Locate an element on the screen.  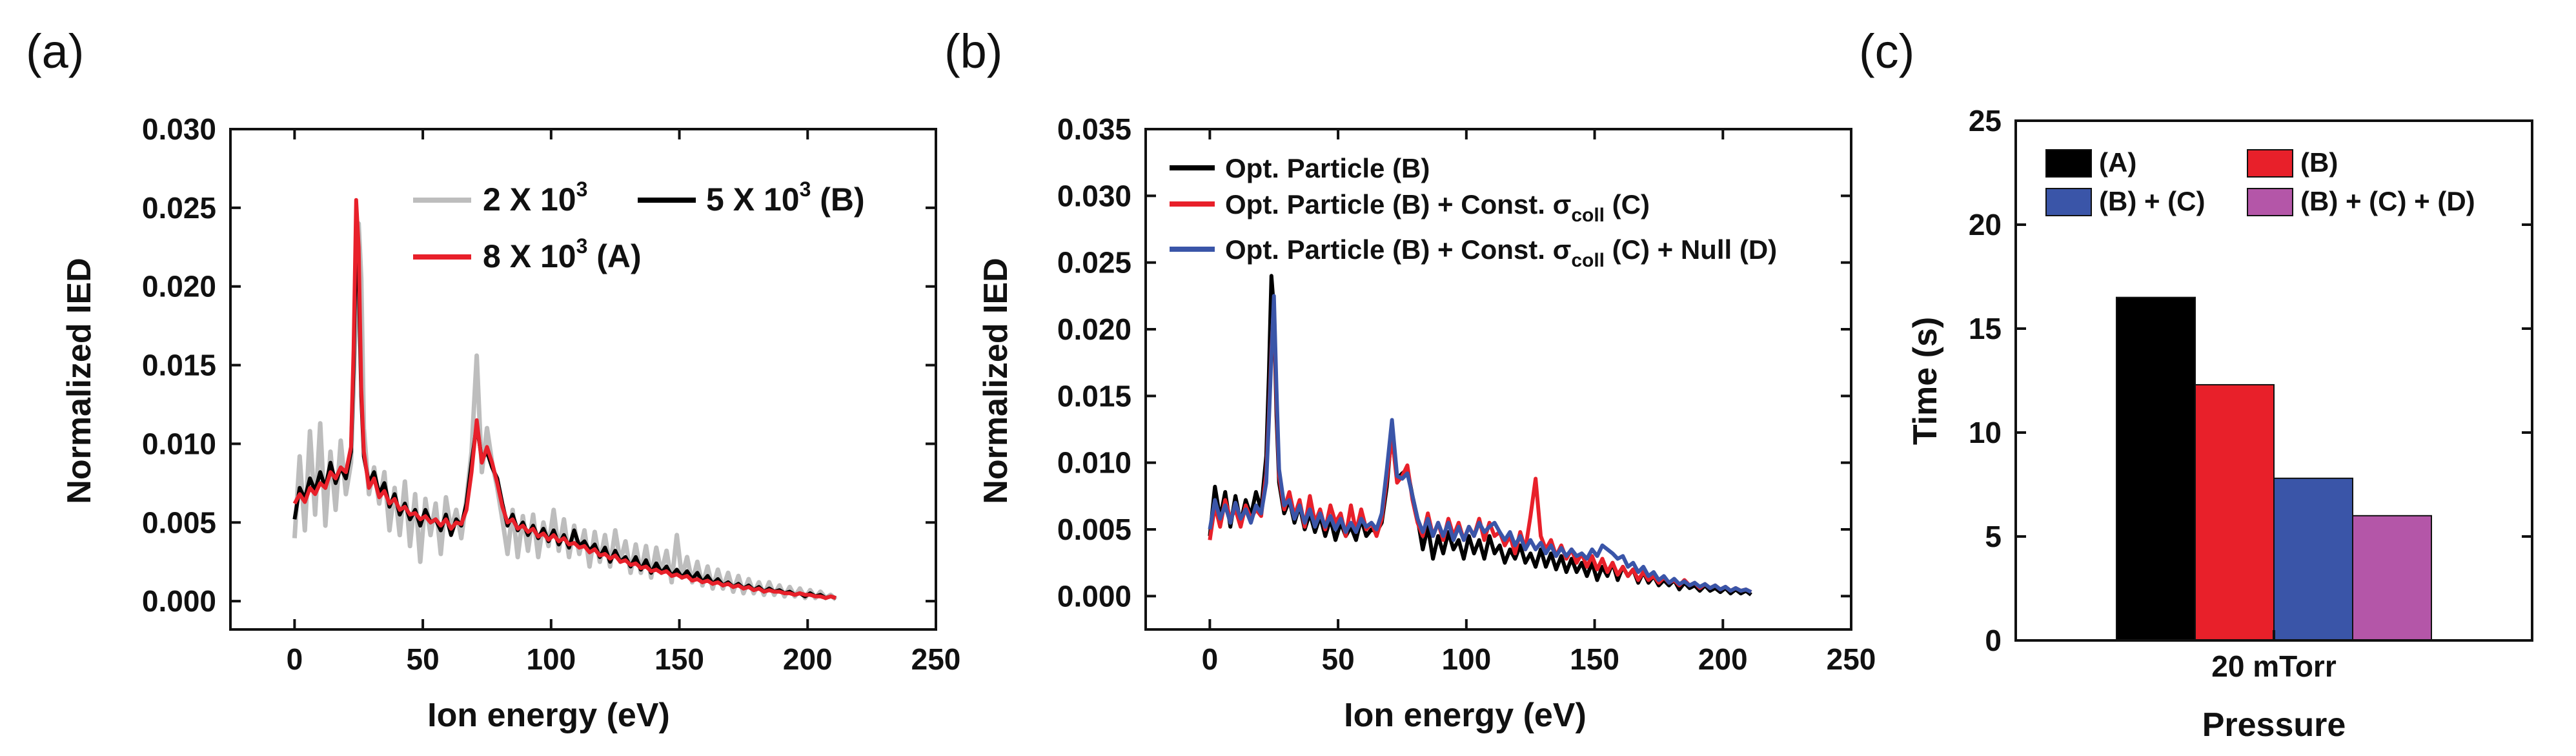
legend-b-label-2: Opt. Particle (B) + Const. σcoll (C) is located at coordinates (1437, 207).